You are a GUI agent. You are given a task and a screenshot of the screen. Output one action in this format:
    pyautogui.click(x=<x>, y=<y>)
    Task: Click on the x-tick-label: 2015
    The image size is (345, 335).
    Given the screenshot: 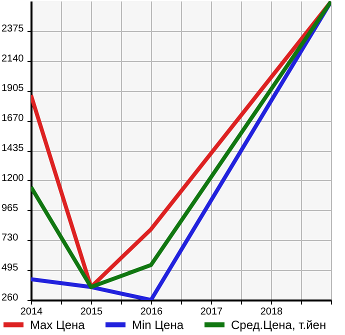 What is the action you would take?
    pyautogui.click(x=92, y=312)
    